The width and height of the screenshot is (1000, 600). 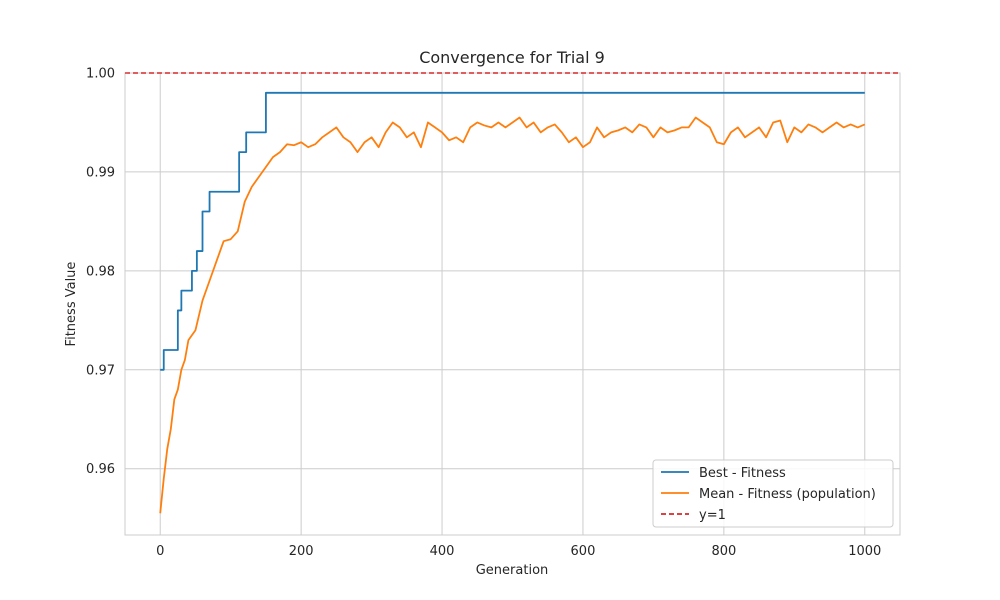 What do you see at coordinates (442, 551) in the screenshot?
I see `x-tick-label: 400` at bounding box center [442, 551].